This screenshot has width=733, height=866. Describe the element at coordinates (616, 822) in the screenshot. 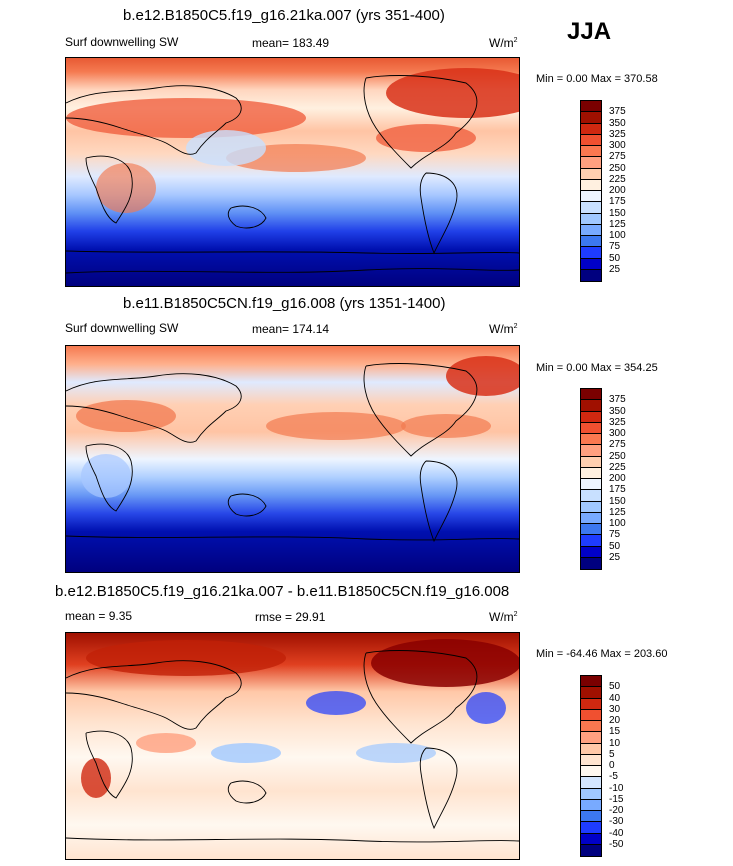

I see `panel-bottom-colorbar-tick-label: -30` at that location.